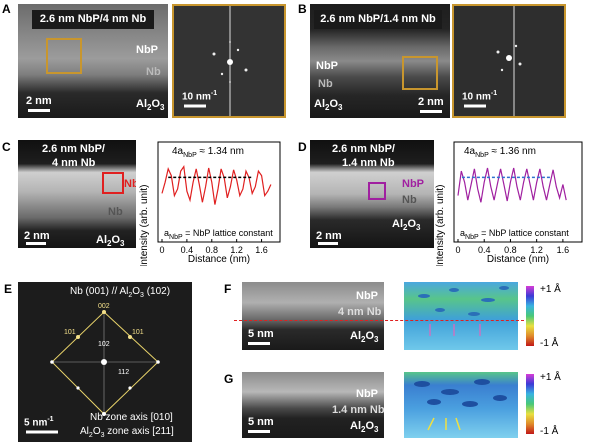 The height and width of the screenshot is (448, 612). What do you see at coordinates (104, 306) in the screenshot?
I see `spot-002: 002` at bounding box center [104, 306].